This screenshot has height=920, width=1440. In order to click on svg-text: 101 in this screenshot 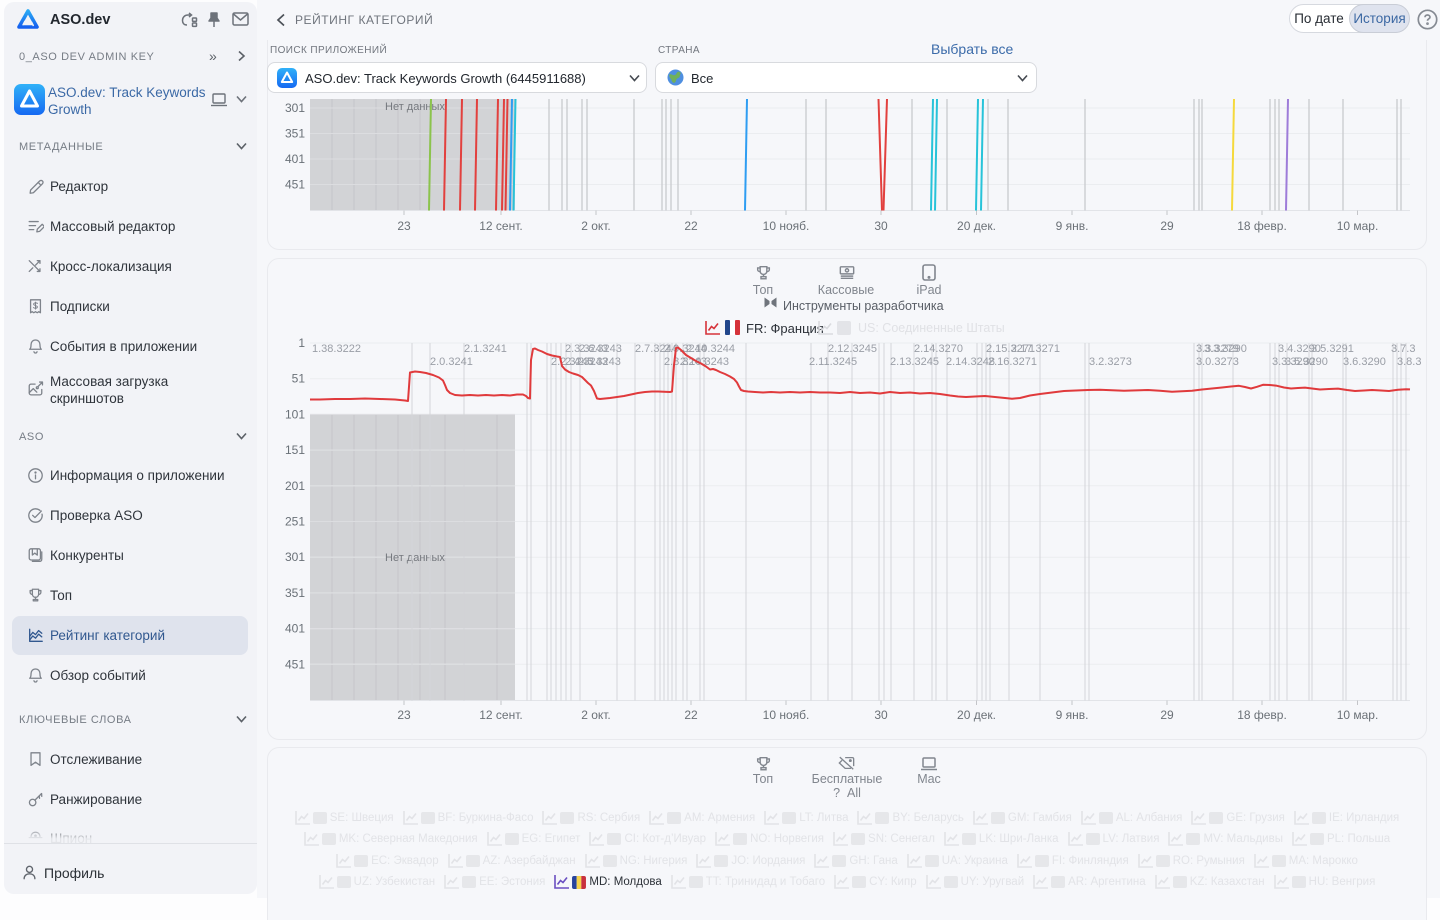, I will do `click(295, 414)`.